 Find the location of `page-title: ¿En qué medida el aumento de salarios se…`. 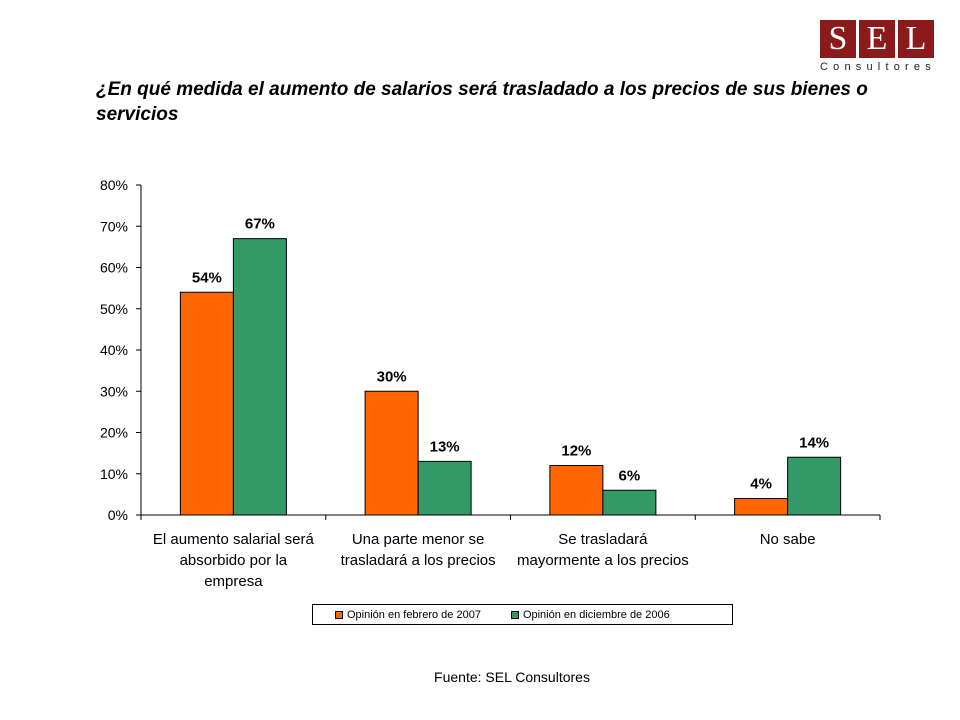

page-title: ¿En qué medida el aumento de salarios se… is located at coordinates (482, 102).